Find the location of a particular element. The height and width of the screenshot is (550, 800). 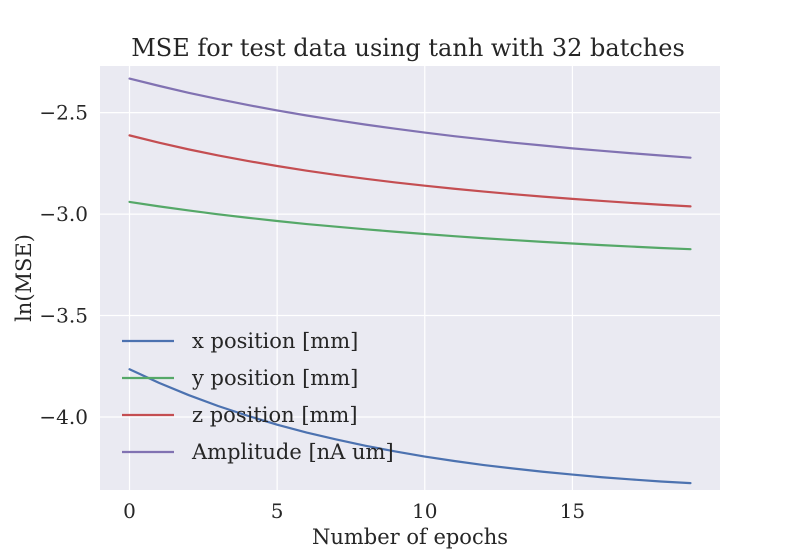

y-axis-label: ln(MSE) is located at coordinates (24, 278).